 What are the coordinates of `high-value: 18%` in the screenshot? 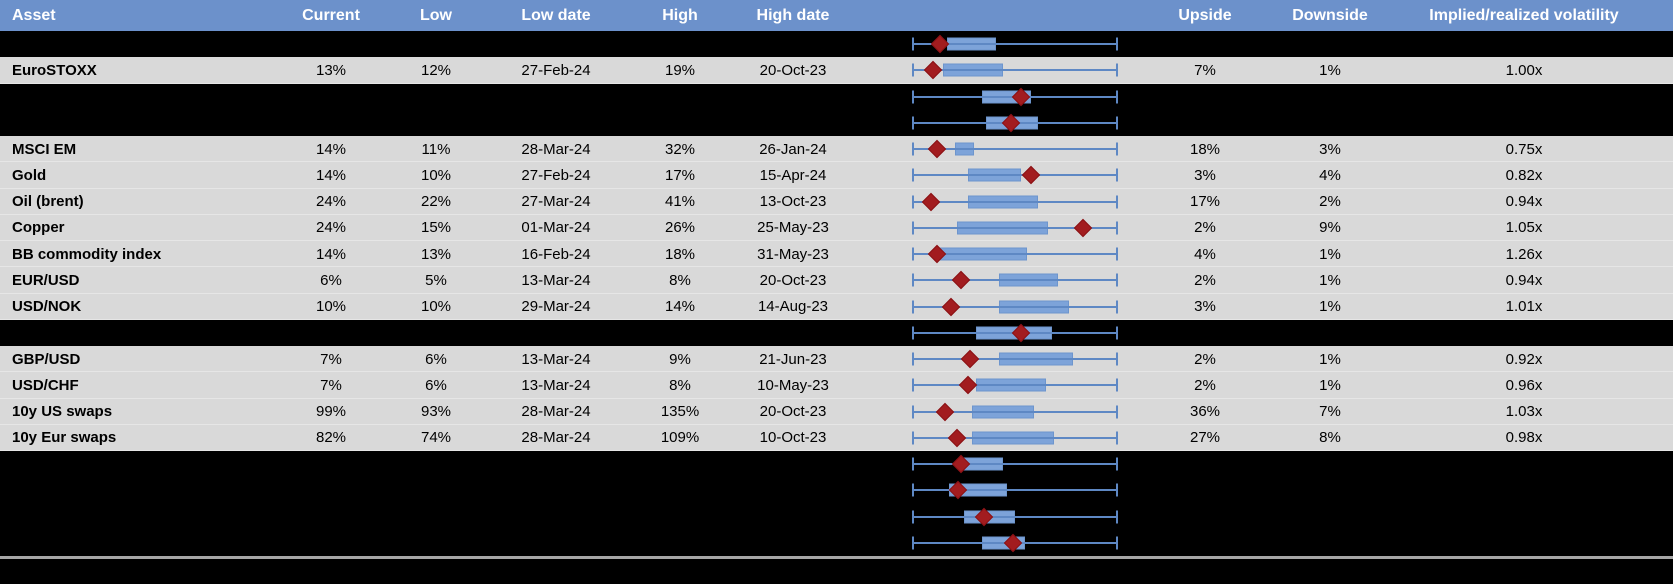 It's located at (680, 254).